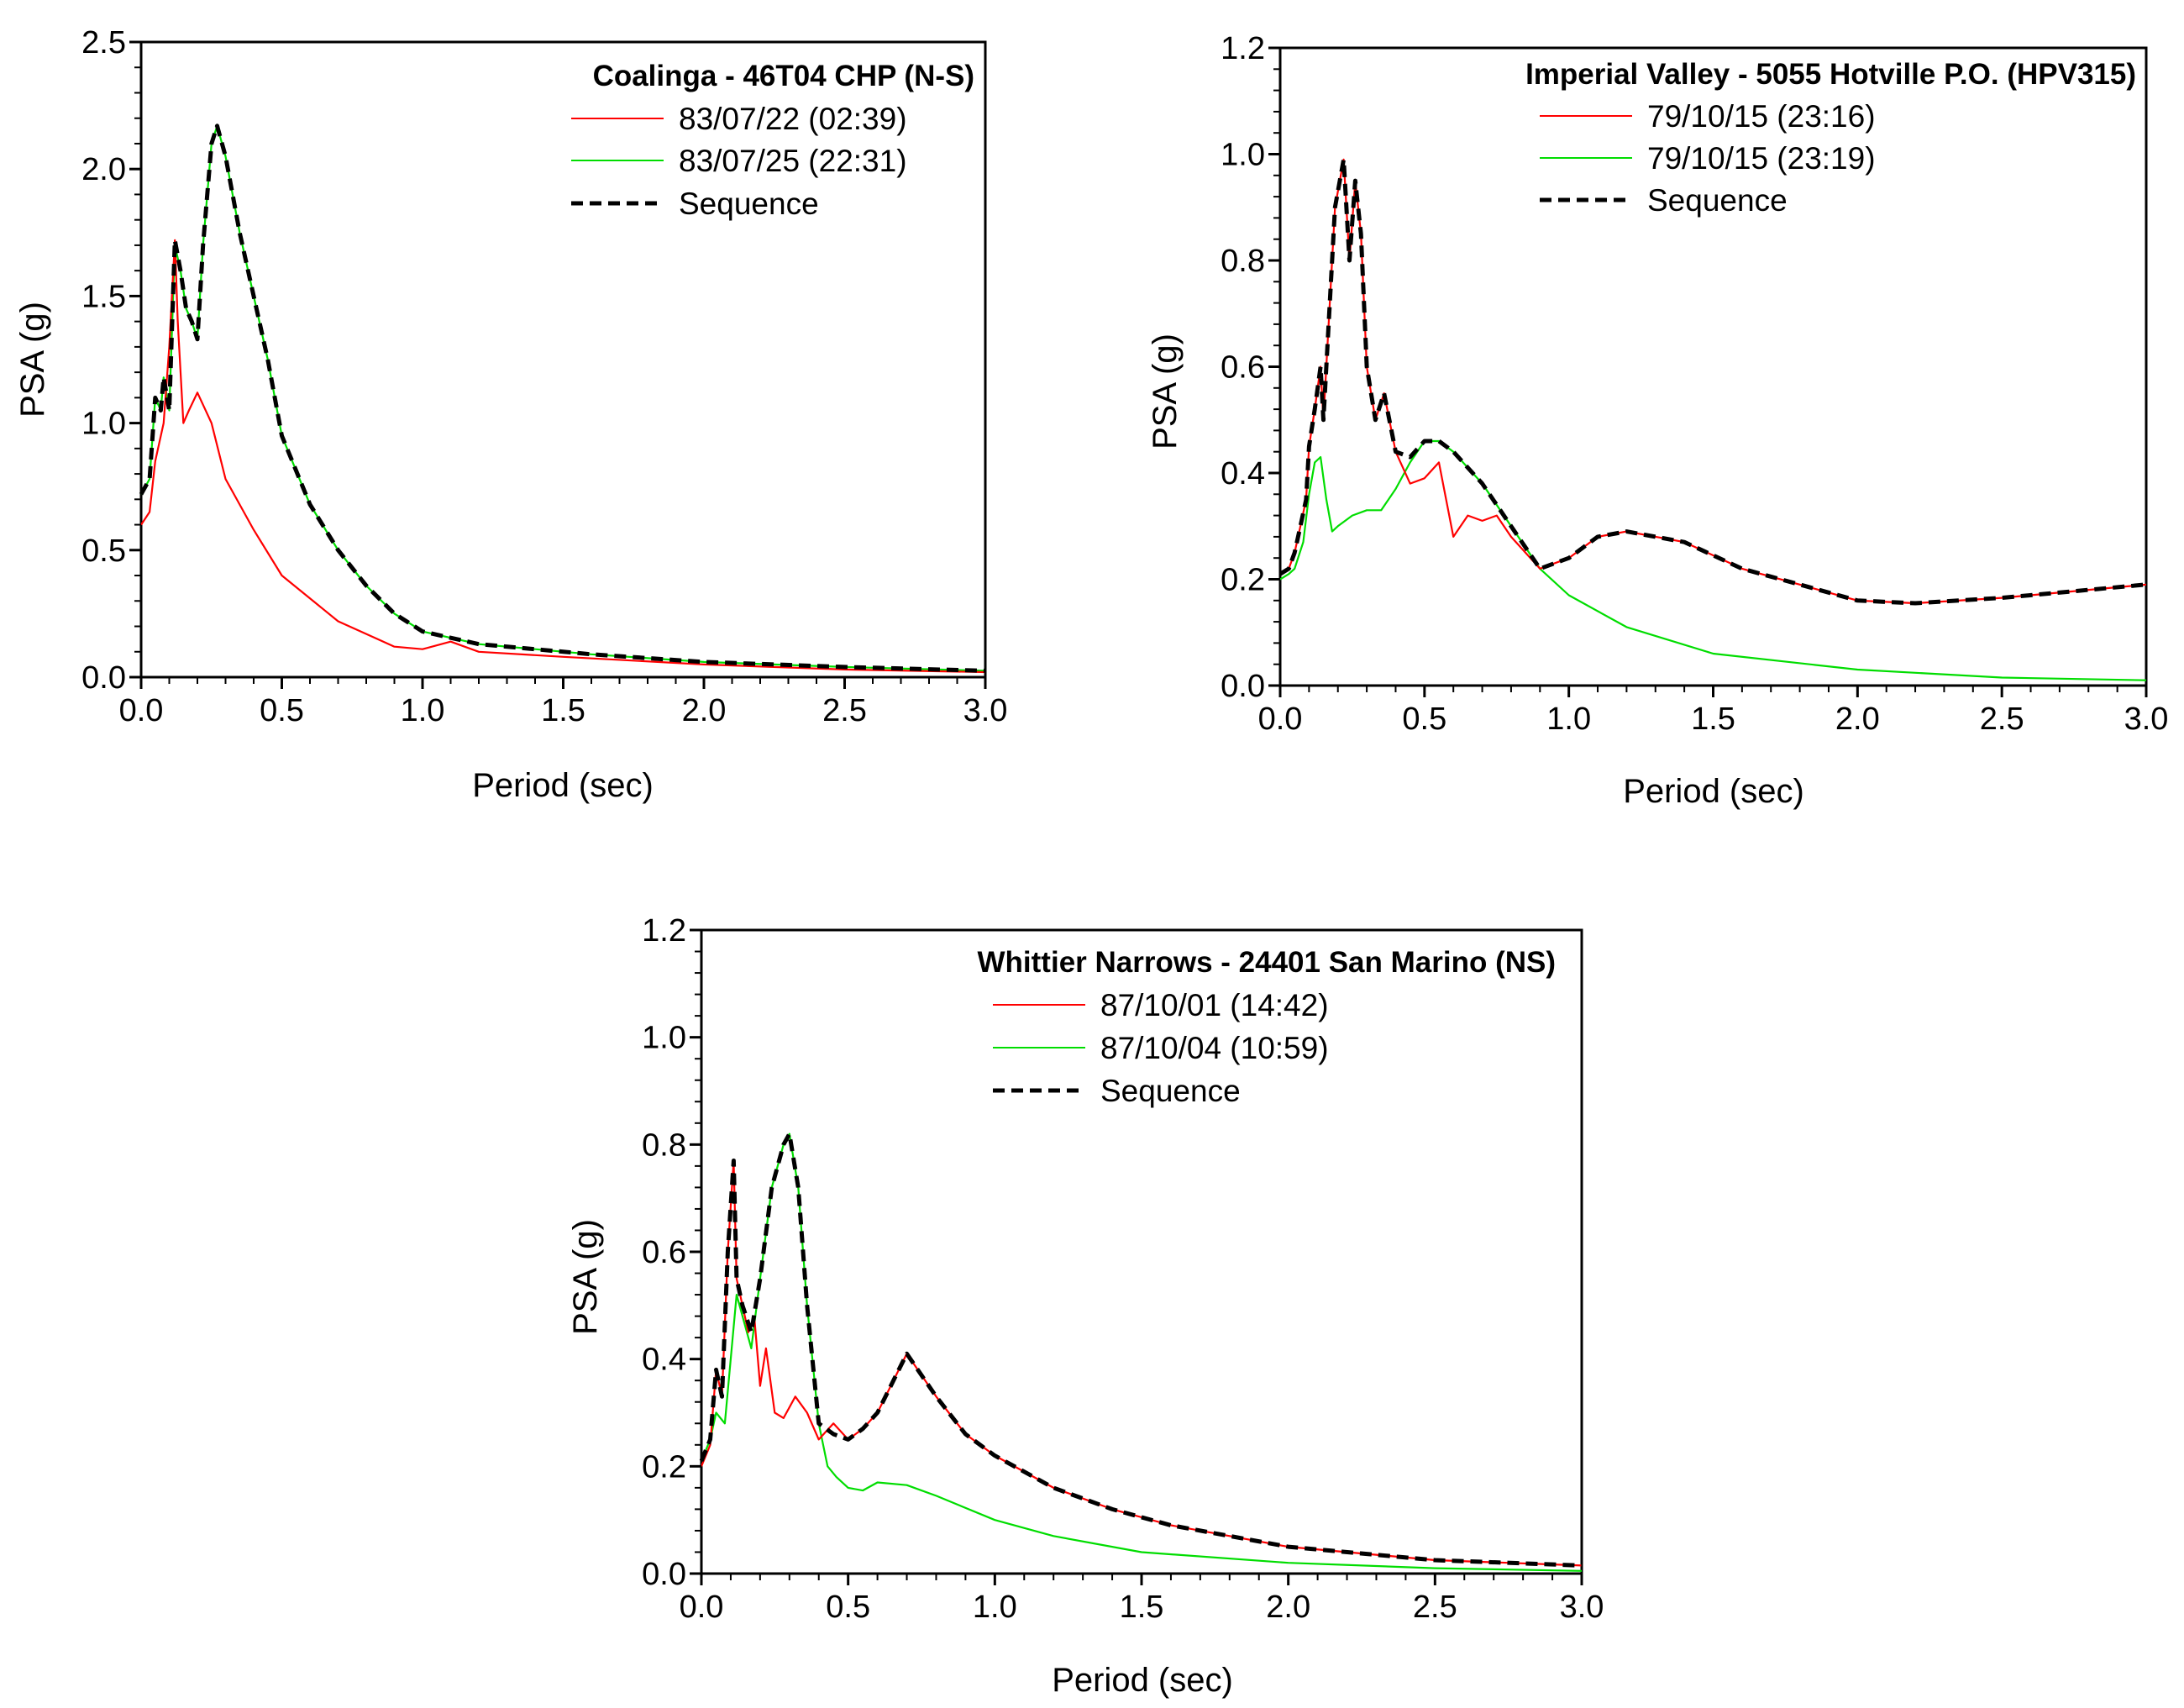 The width and height of the screenshot is (2184, 1708). What do you see at coordinates (1761, 158) in the screenshot?
I see `legend-label-event-2: 79/10/15 (23:19)` at bounding box center [1761, 158].